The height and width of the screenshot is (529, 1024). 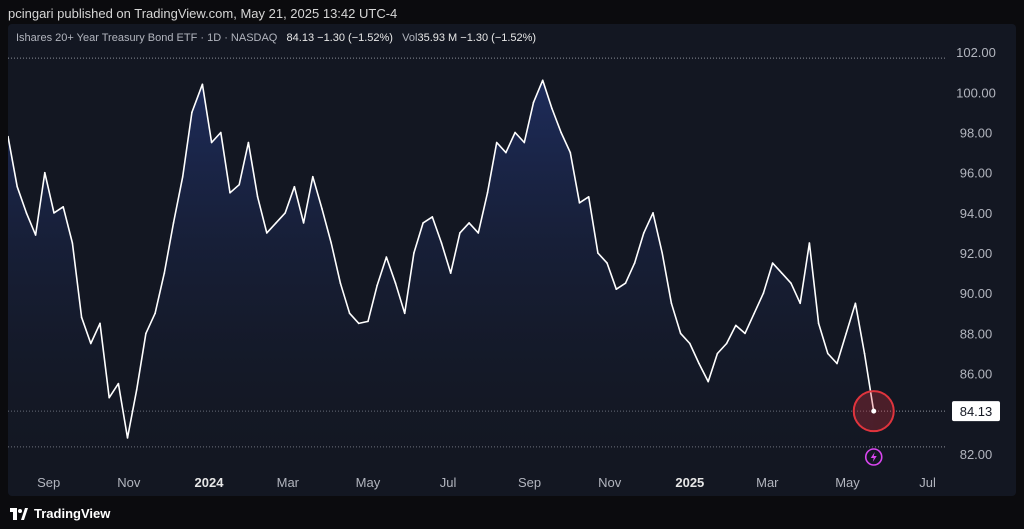 What do you see at coordinates (72, 513) in the screenshot?
I see `brand-name: TradingView` at bounding box center [72, 513].